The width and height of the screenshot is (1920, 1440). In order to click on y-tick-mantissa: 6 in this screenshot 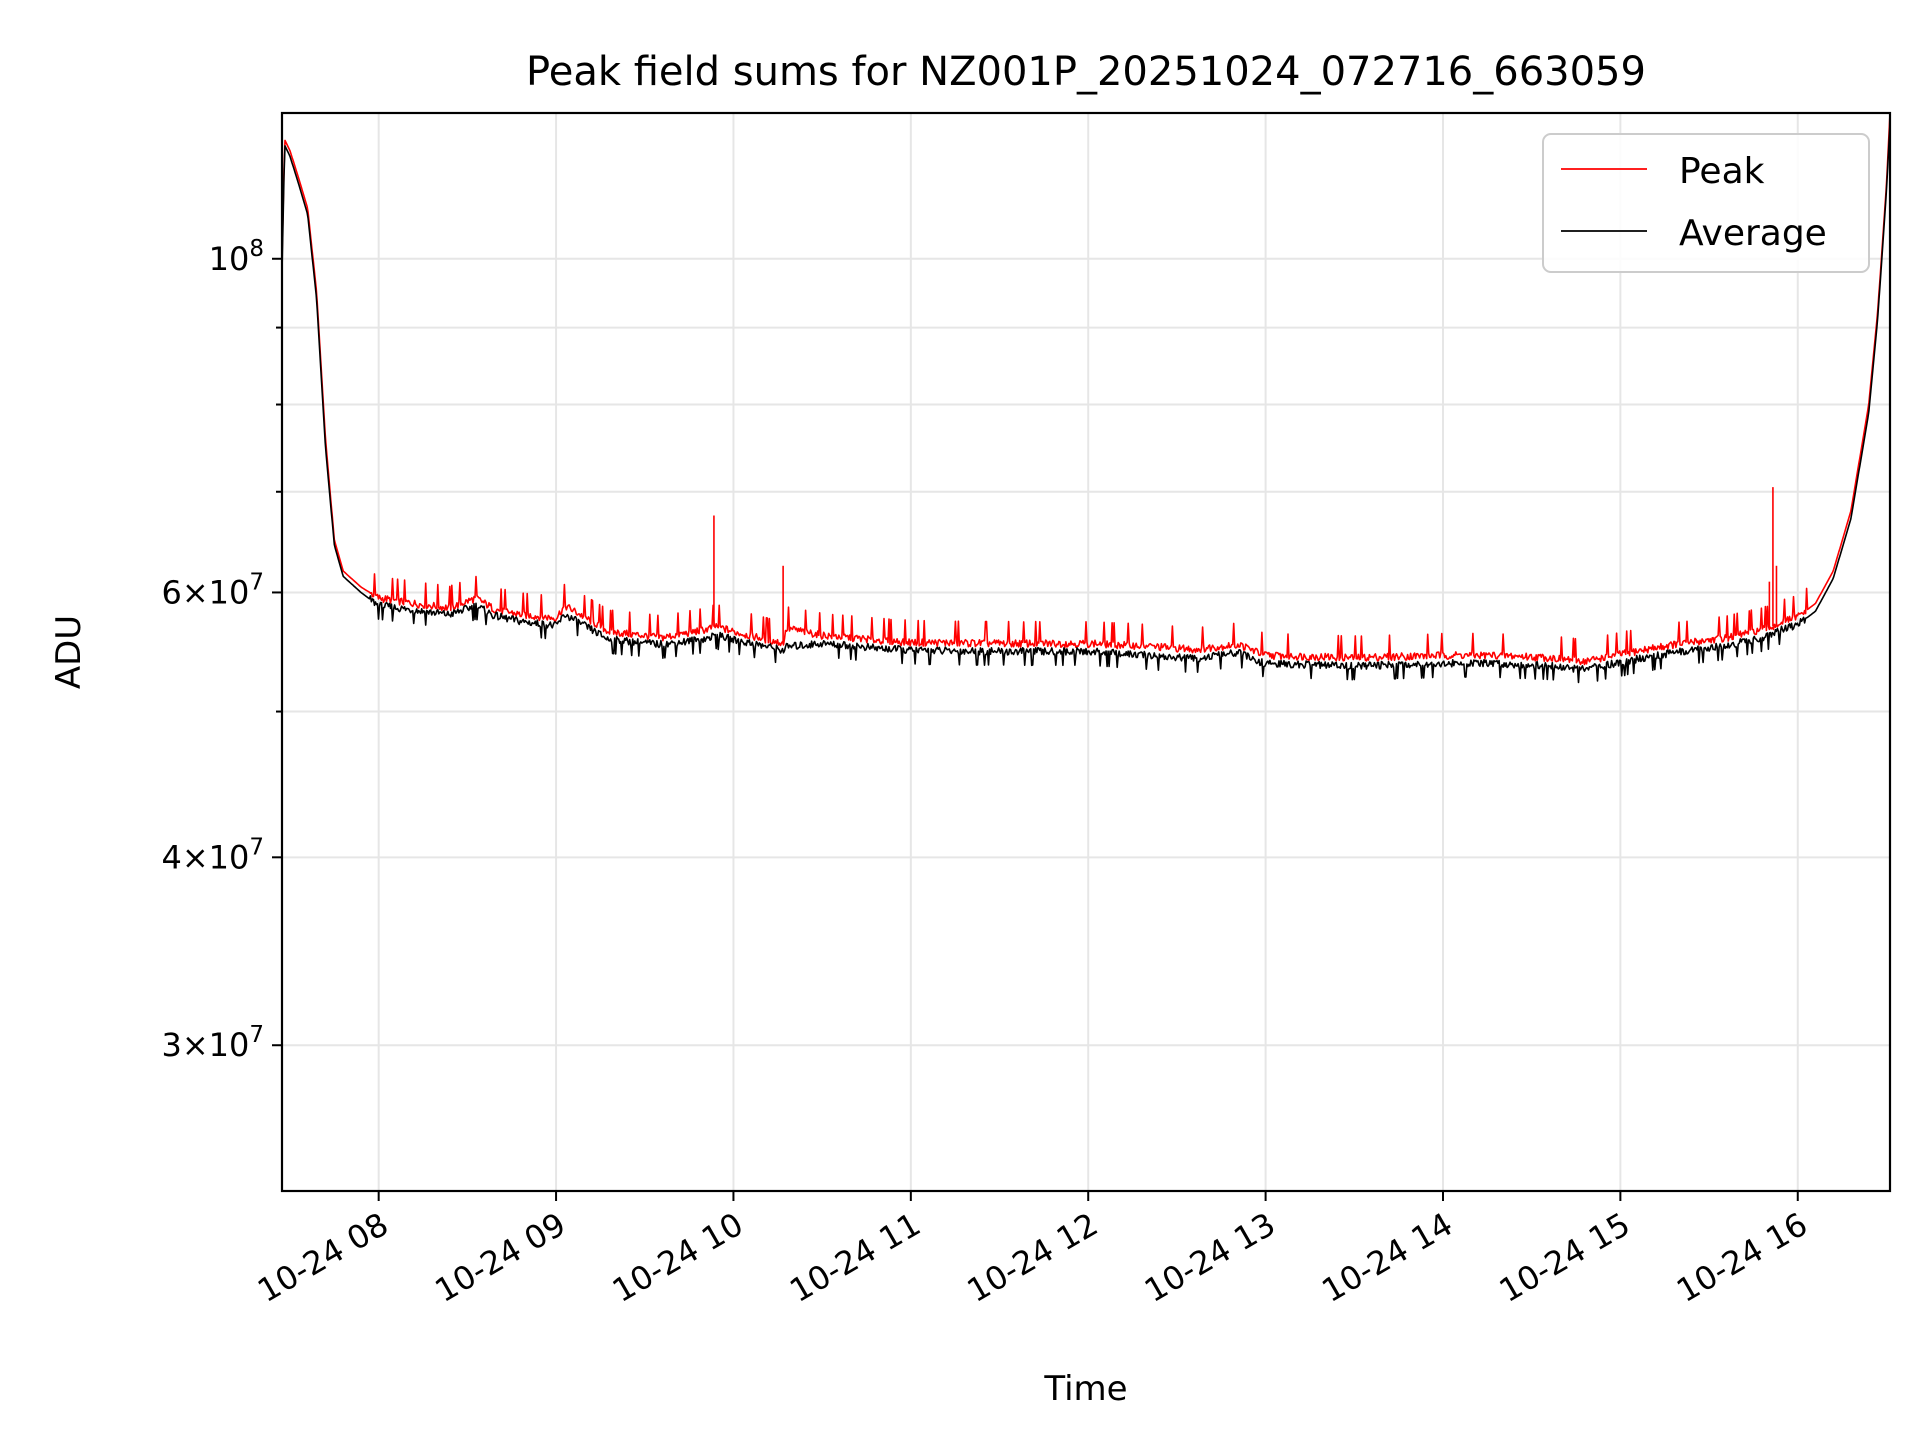, I will do `click(171, 592)`.